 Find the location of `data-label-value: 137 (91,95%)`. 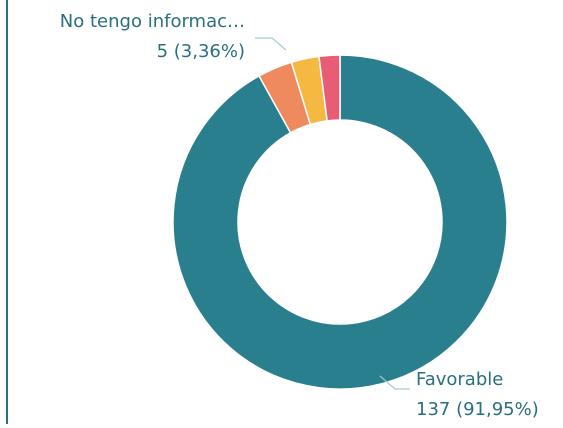

data-label-value: 137 (91,95%) is located at coordinates (477, 409).